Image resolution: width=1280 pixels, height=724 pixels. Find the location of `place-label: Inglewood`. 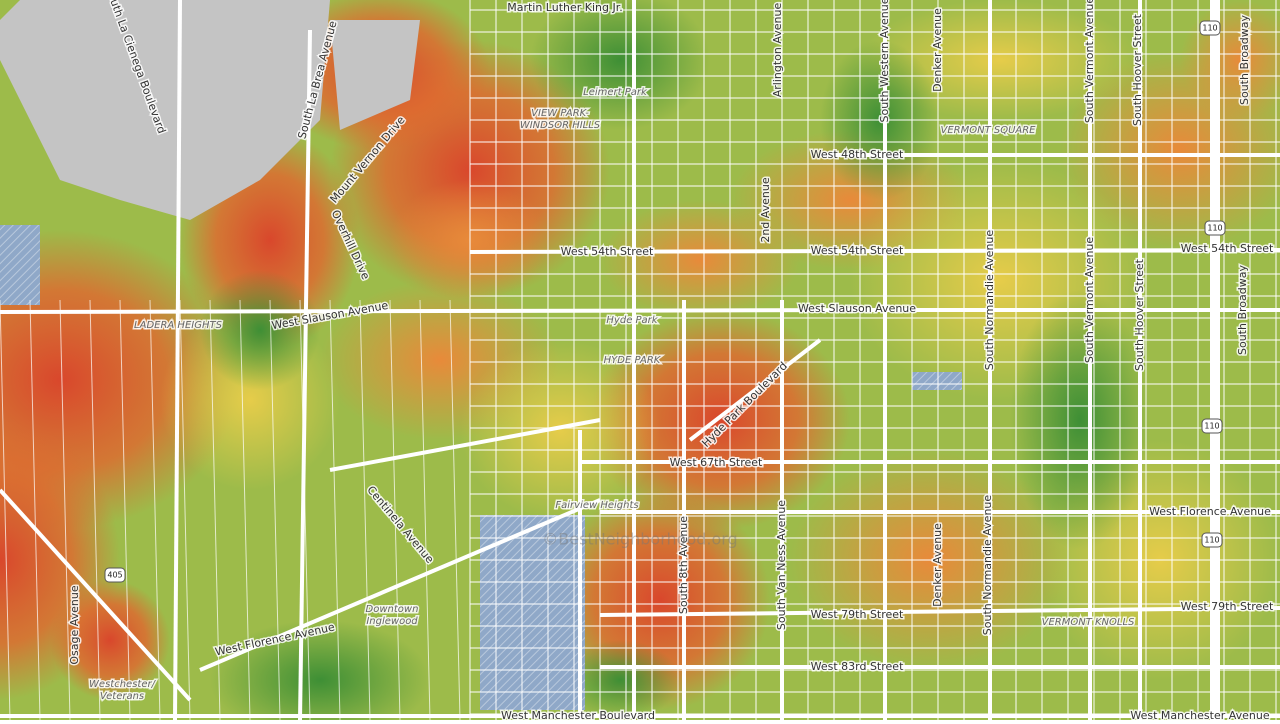

place-label: Inglewood is located at coordinates (392, 621).